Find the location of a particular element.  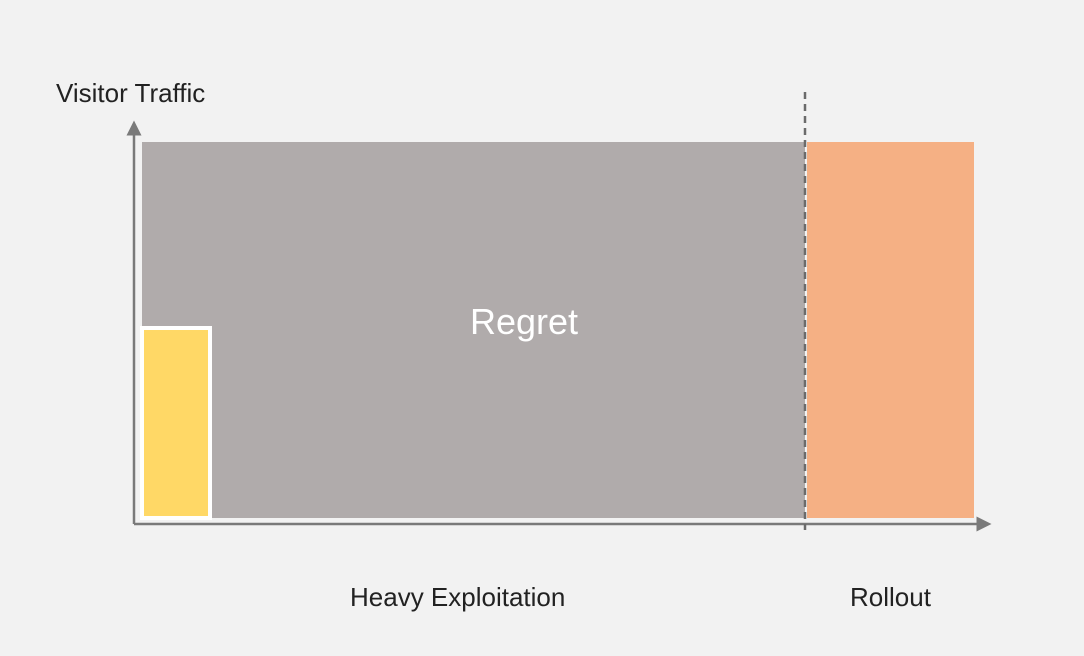

heavy-exploitation-label: Heavy Exploitation is located at coordinates (458, 597).